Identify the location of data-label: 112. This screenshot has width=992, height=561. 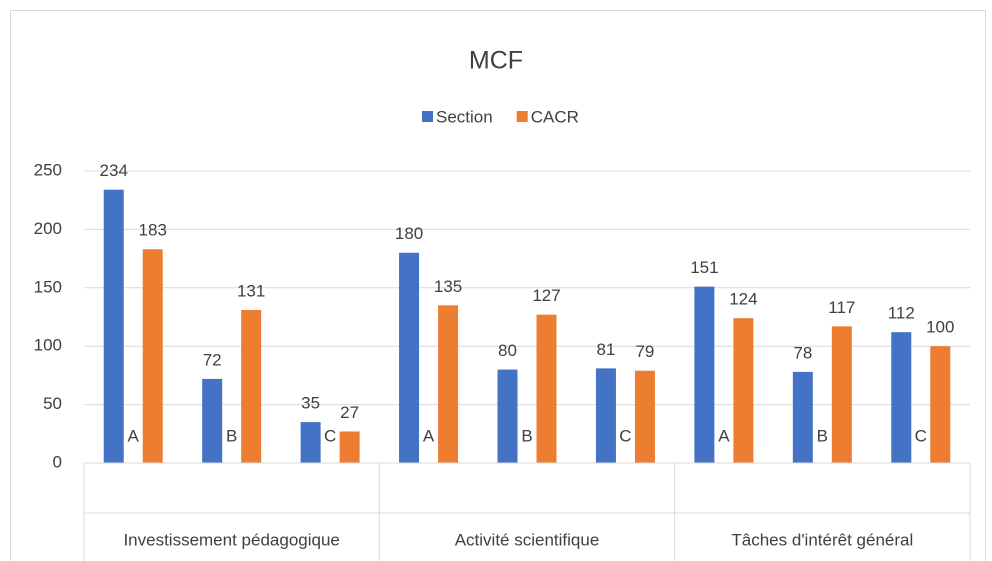
(901, 313).